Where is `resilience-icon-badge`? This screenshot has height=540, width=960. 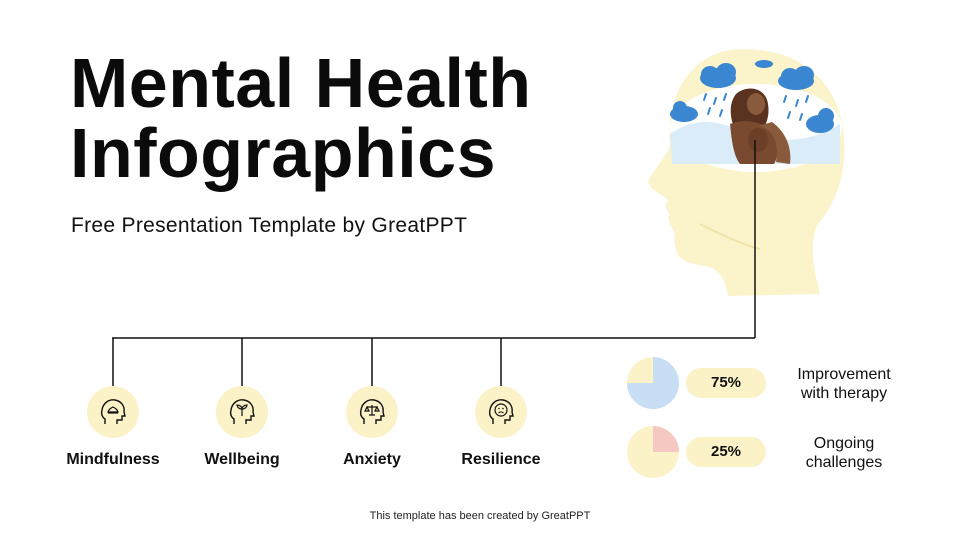
resilience-icon-badge is located at coordinates (501, 412).